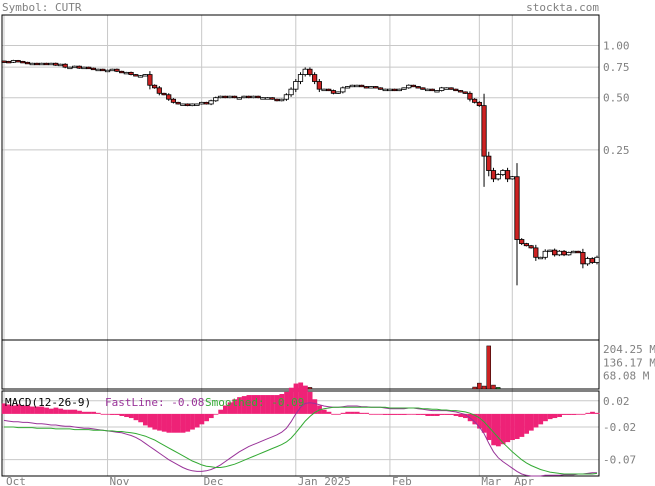 The width and height of the screenshot is (655, 486). What do you see at coordinates (616, 150) in the screenshot?
I see `price-tick-label: 0.25` at bounding box center [616, 150].